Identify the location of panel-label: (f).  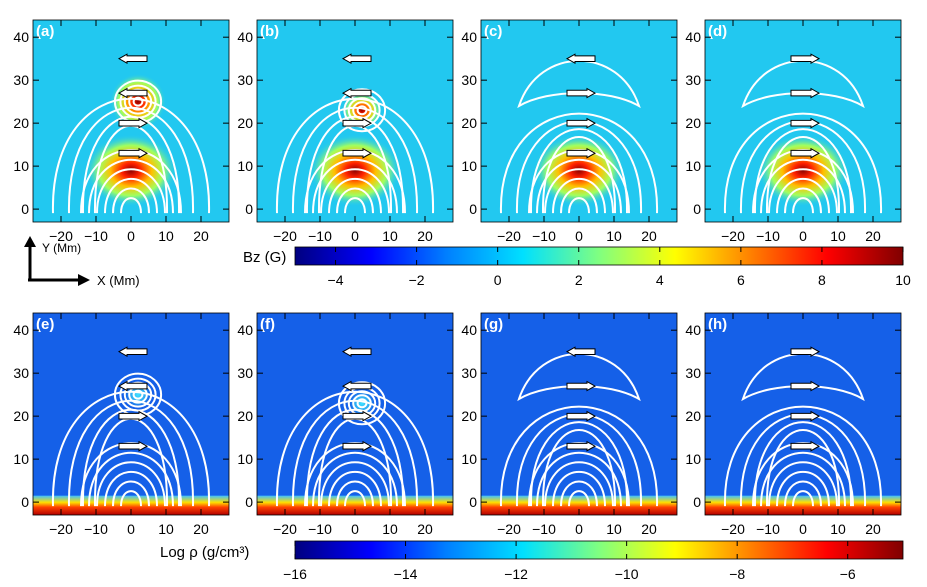
(267, 324).